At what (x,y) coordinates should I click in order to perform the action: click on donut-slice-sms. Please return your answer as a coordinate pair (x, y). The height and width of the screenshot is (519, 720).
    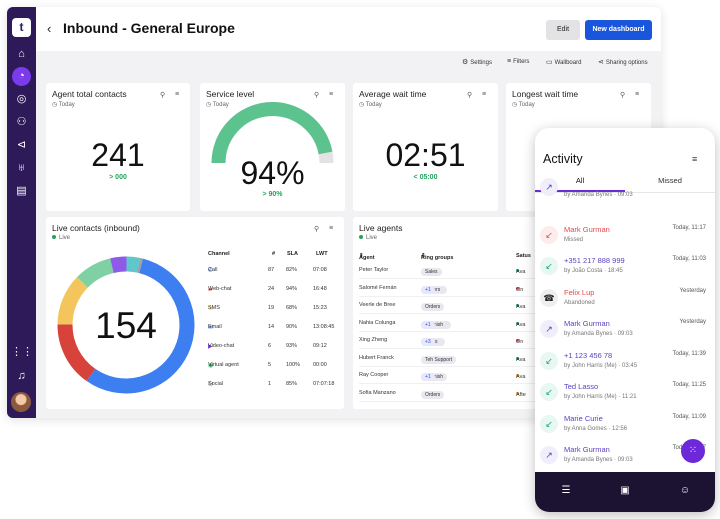
    Looking at the image, I should click on (72, 301).